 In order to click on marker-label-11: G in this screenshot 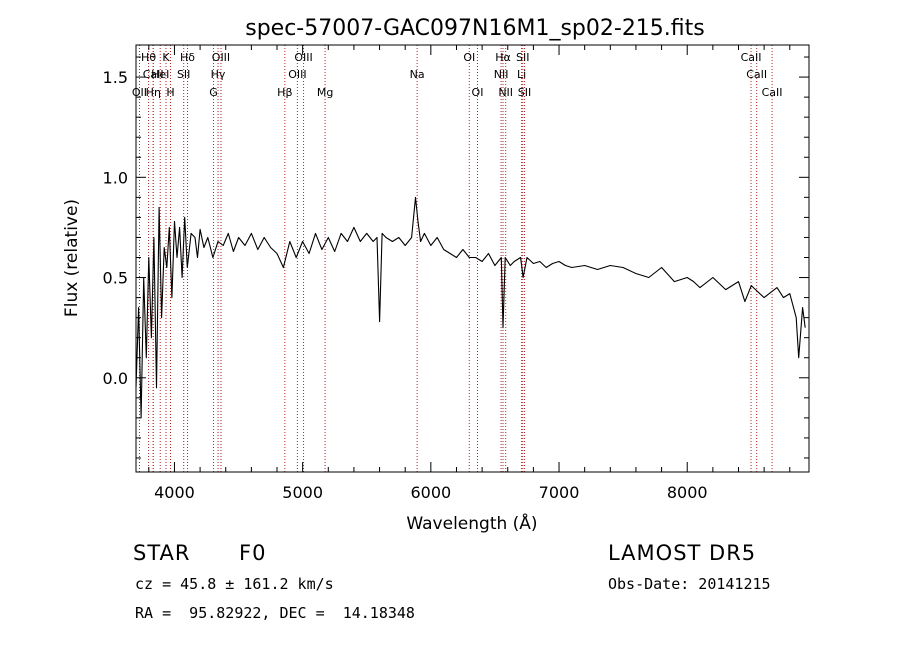, I will do `click(213, 92)`.